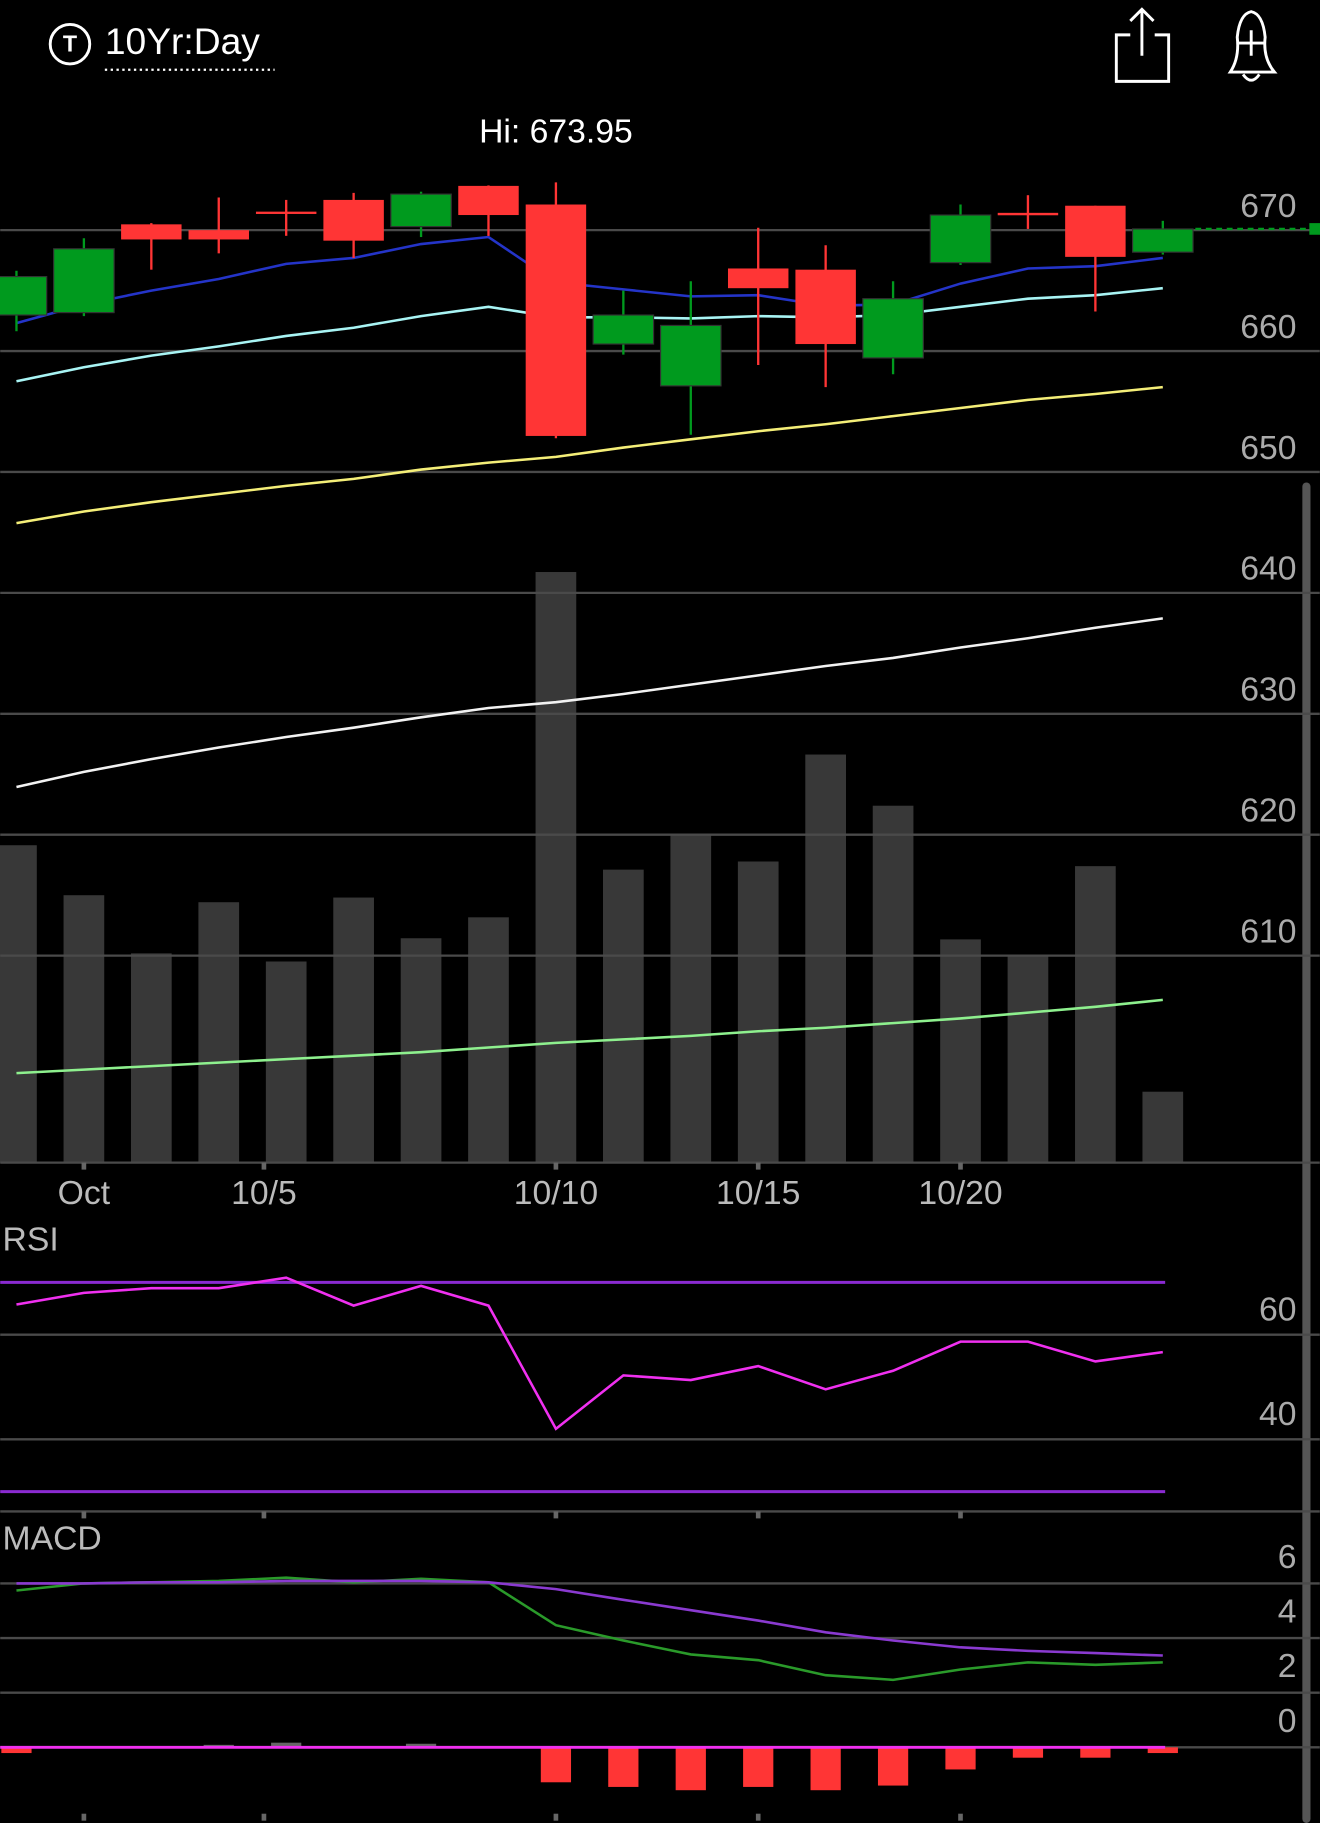 The height and width of the screenshot is (1823, 1320). Describe the element at coordinates (1251, 77) in the screenshot. I see `bell-clapper` at that location.